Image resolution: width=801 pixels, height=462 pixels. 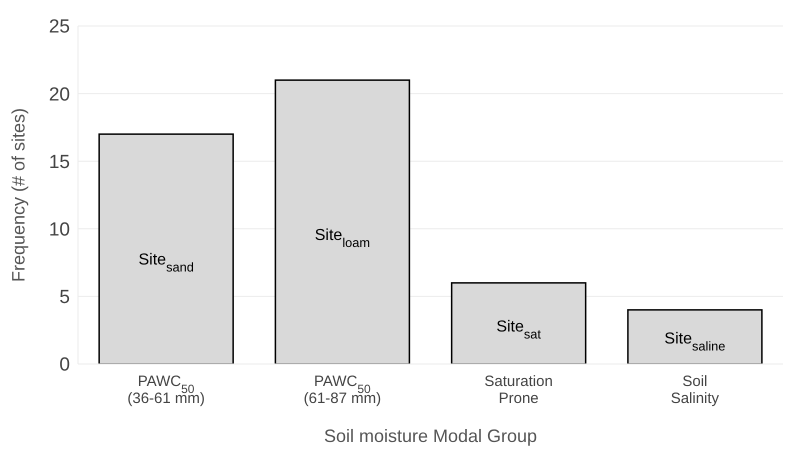 What do you see at coordinates (64, 297) in the screenshot?
I see `y-tick-label: 5` at bounding box center [64, 297].